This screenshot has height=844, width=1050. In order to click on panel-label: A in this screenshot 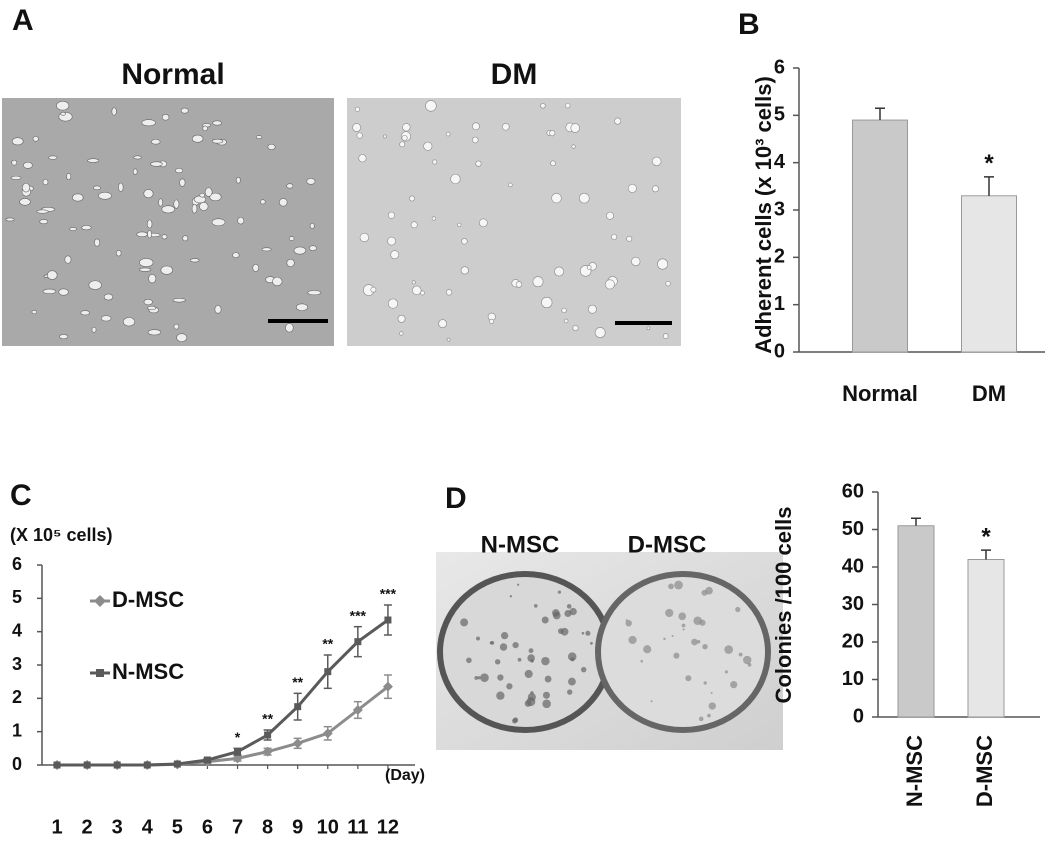, I will do `click(23, 20)`.